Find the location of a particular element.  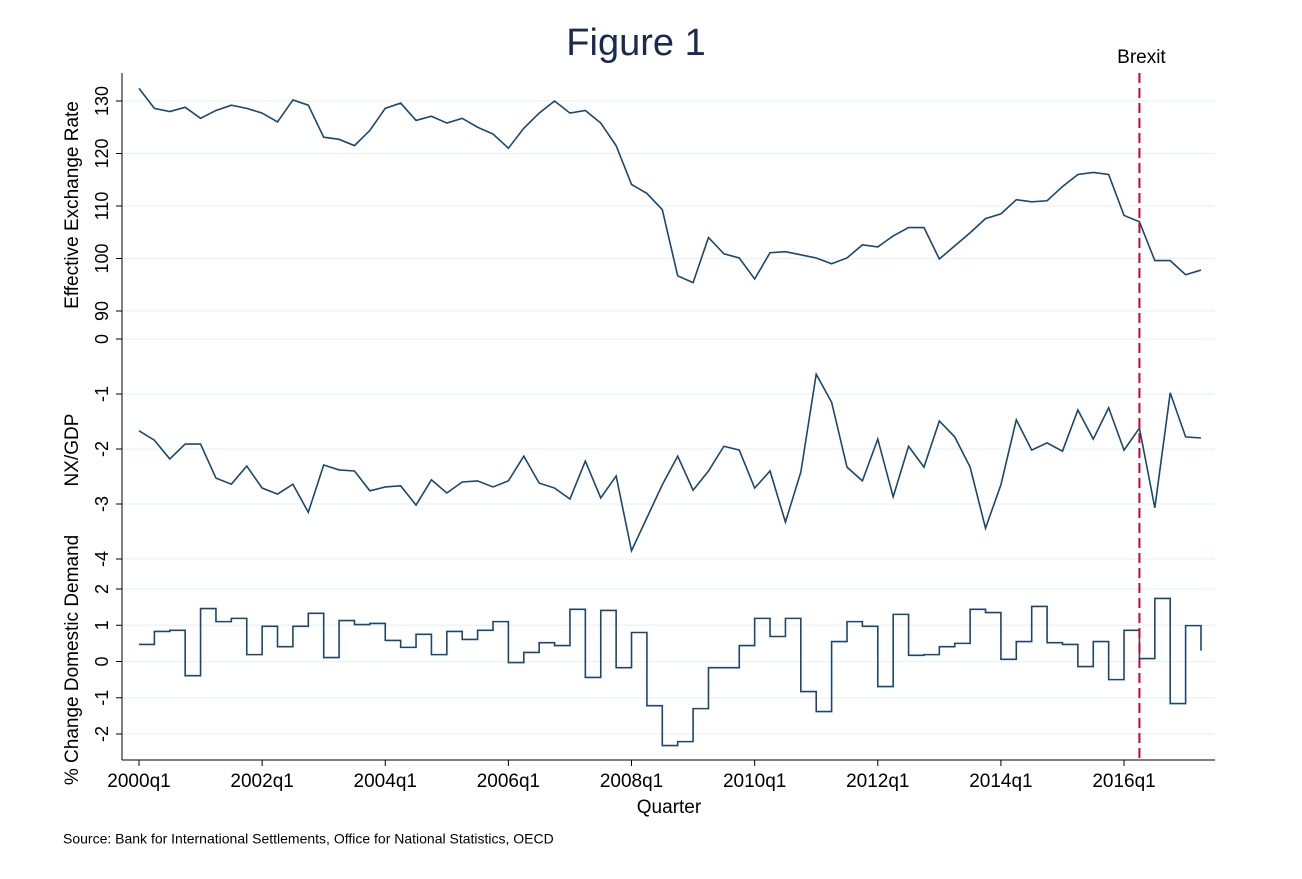

x-tick-label: 2002q1 is located at coordinates (261, 781).